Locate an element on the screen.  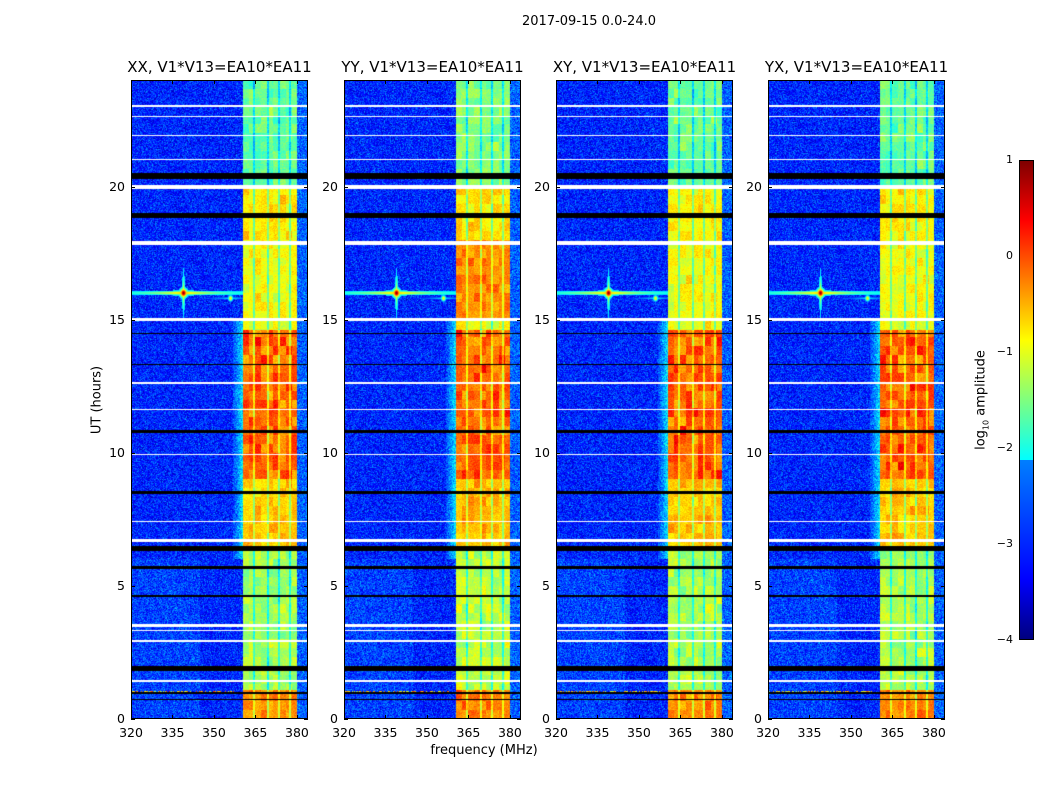
colorbar-label-sub: 10 is located at coordinates (986, 425).